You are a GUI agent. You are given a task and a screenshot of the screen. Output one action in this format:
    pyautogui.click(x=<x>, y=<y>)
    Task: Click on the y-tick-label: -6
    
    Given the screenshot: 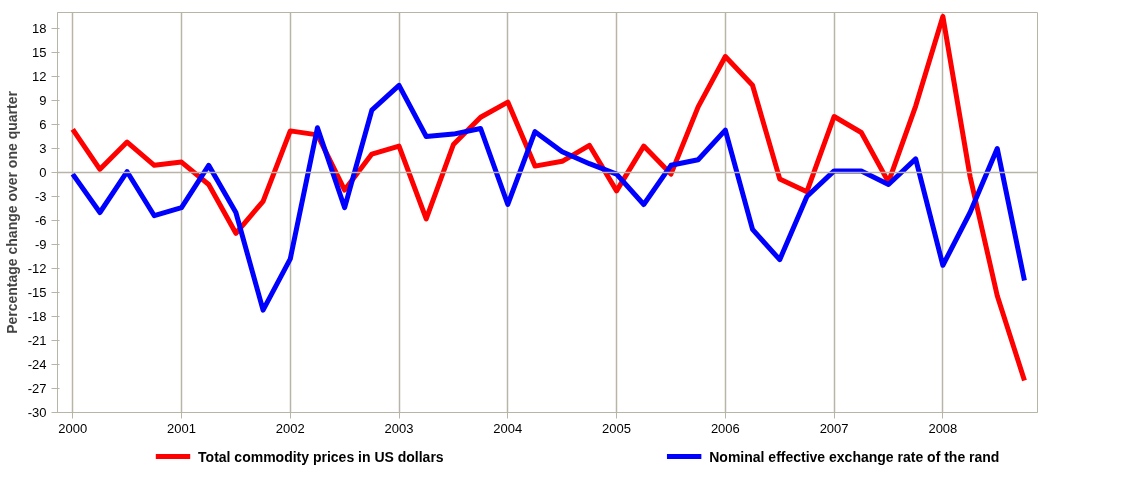 What is the action you would take?
    pyautogui.click(x=40, y=220)
    